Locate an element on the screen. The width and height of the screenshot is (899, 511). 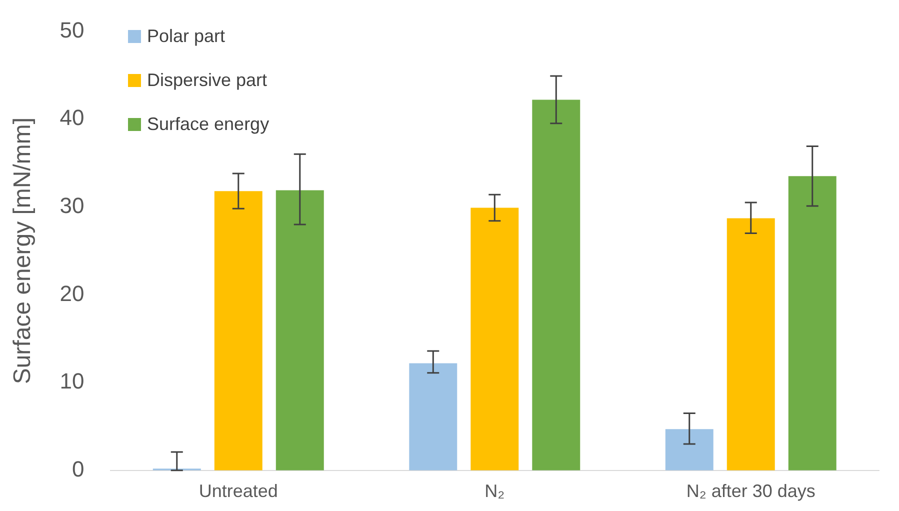
legend-label: Surface energy is located at coordinates (208, 124).